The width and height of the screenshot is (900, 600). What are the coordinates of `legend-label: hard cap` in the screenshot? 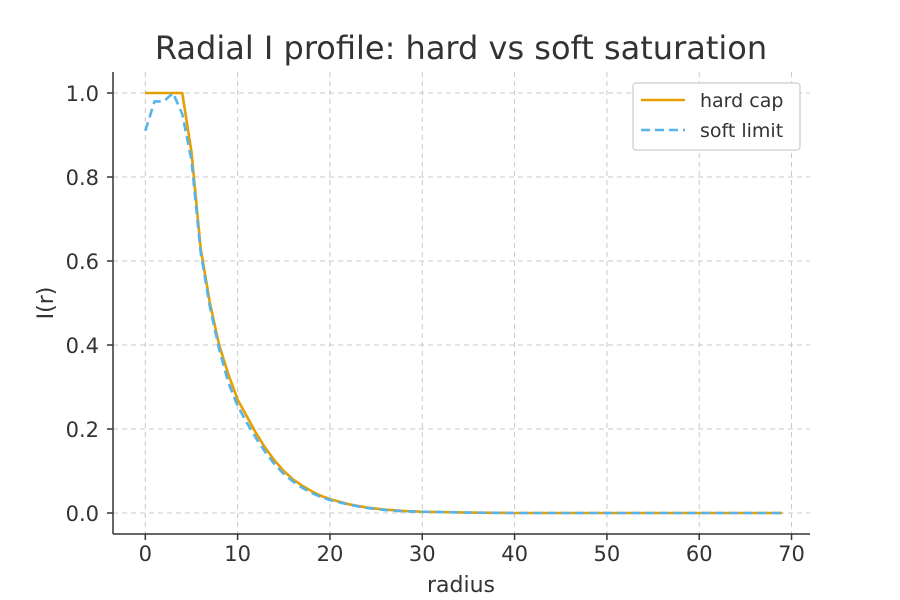 It's located at (741, 101).